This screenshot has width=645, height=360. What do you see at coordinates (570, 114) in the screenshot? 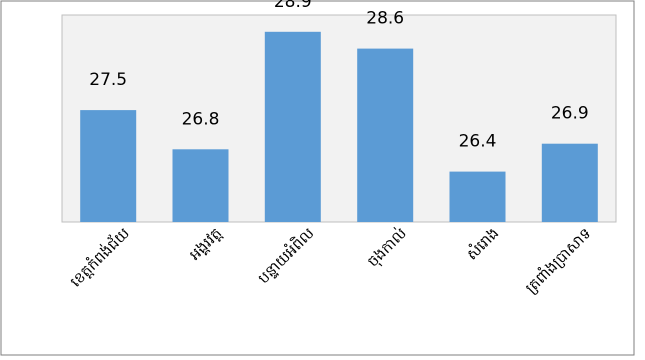
I see `data-label-5: 26.9` at bounding box center [570, 114].